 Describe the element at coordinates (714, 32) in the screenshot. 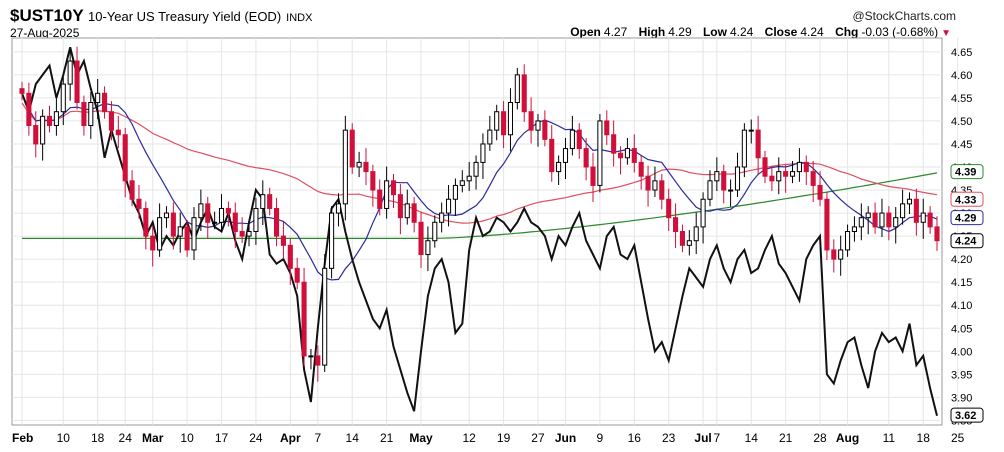

I see `low-label: Low` at that location.